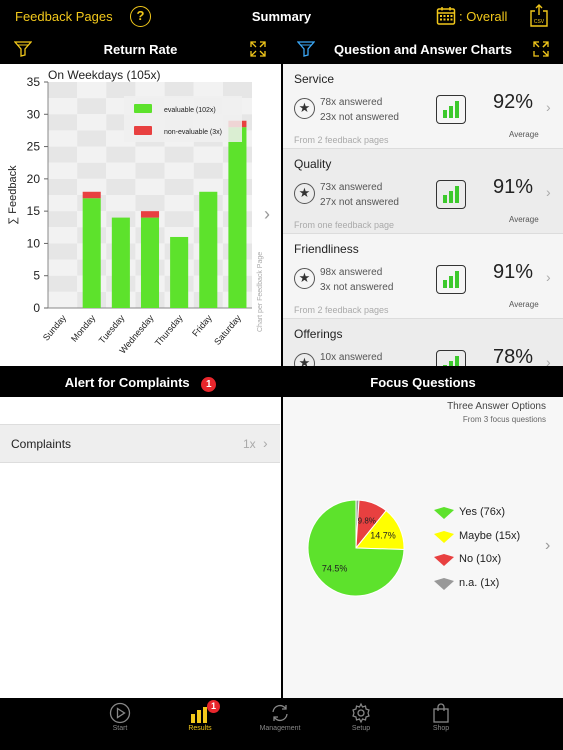 Image resolution: width=563 pixels, height=750 pixels. What do you see at coordinates (423, 382) in the screenshot?
I see `focus-title: Focus Questions` at bounding box center [423, 382].